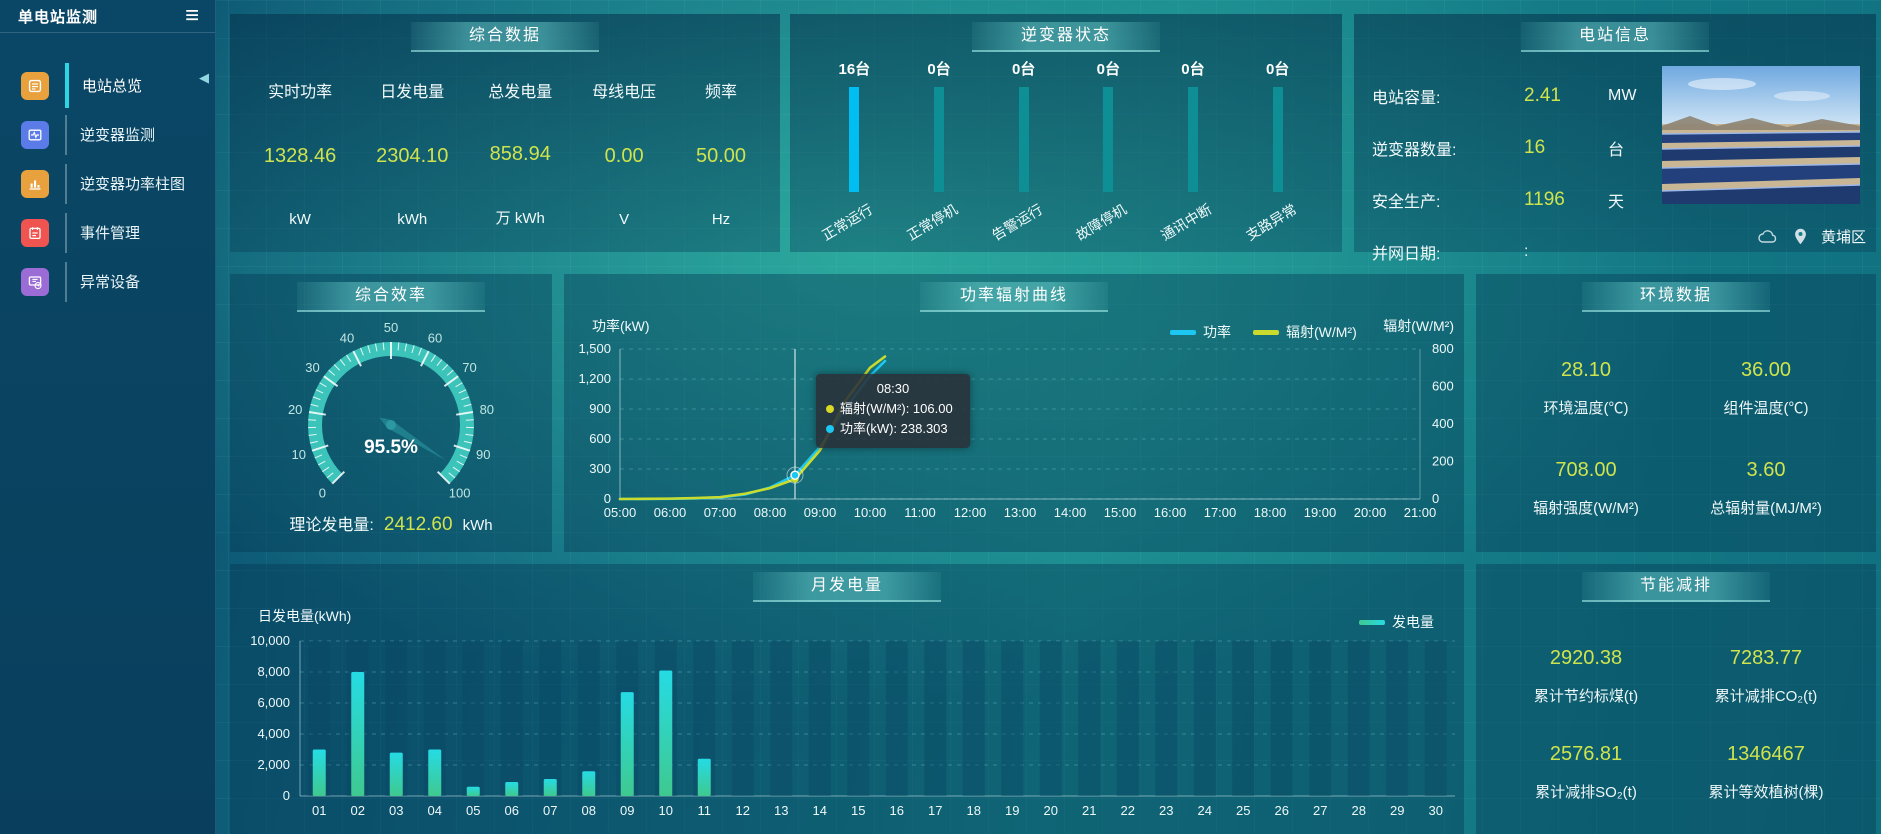  What do you see at coordinates (1420, 512) in the screenshot?
I see `x-axis-tick: 21:00` at bounding box center [1420, 512].